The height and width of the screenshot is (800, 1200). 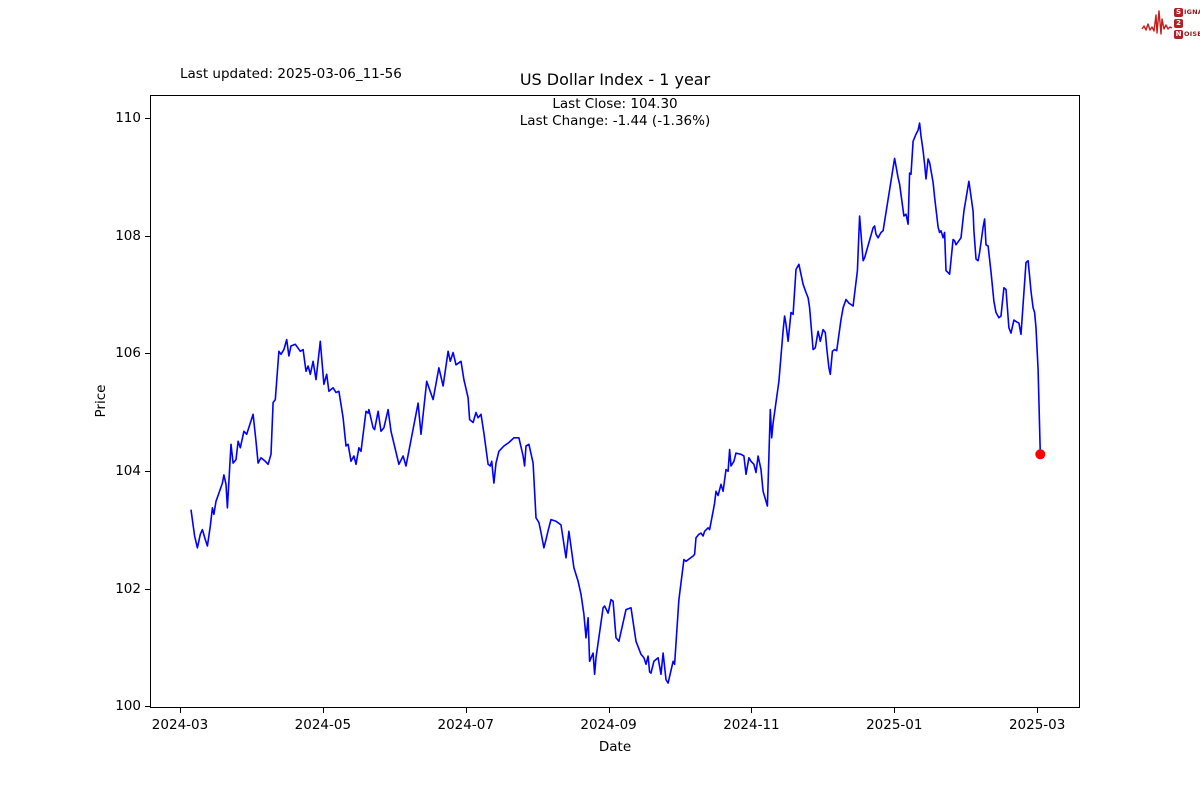 I want to click on y-axis-label: Price, so click(x=101, y=401).